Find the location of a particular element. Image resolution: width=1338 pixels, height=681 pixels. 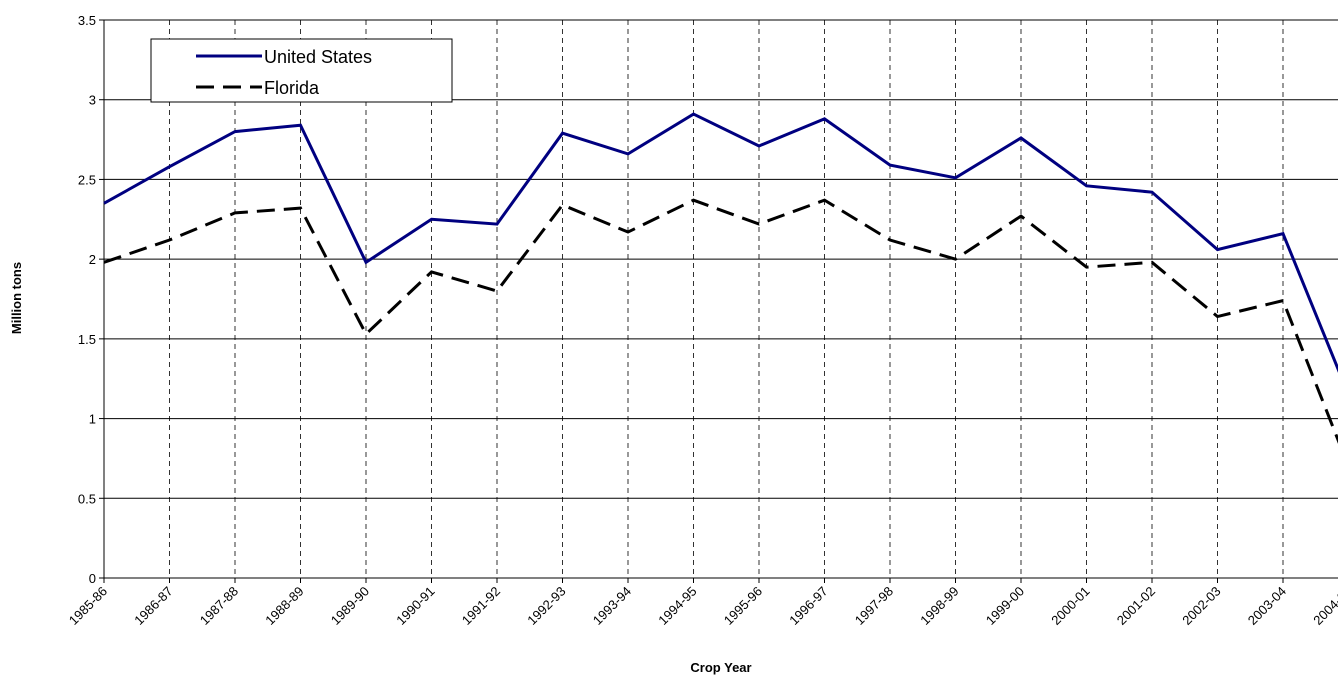

x-tick-label-2001-02: 2001-02 is located at coordinates (1136, 606).